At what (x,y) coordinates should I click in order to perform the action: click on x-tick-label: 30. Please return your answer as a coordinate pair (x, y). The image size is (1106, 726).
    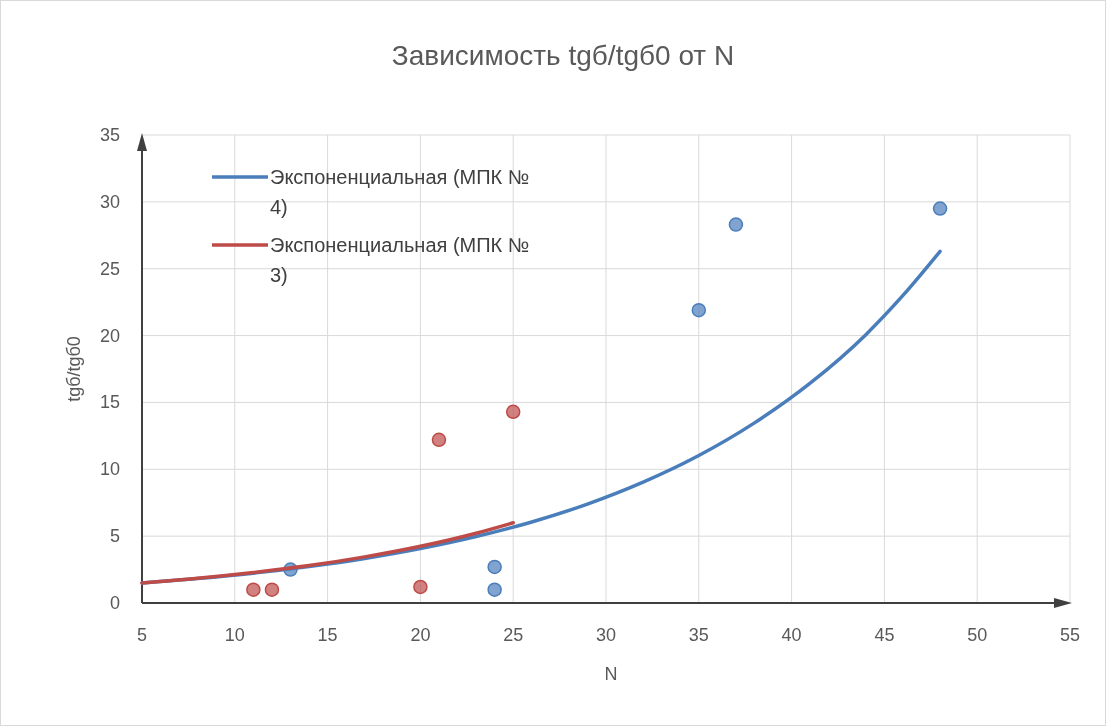
    Looking at the image, I should click on (606, 635).